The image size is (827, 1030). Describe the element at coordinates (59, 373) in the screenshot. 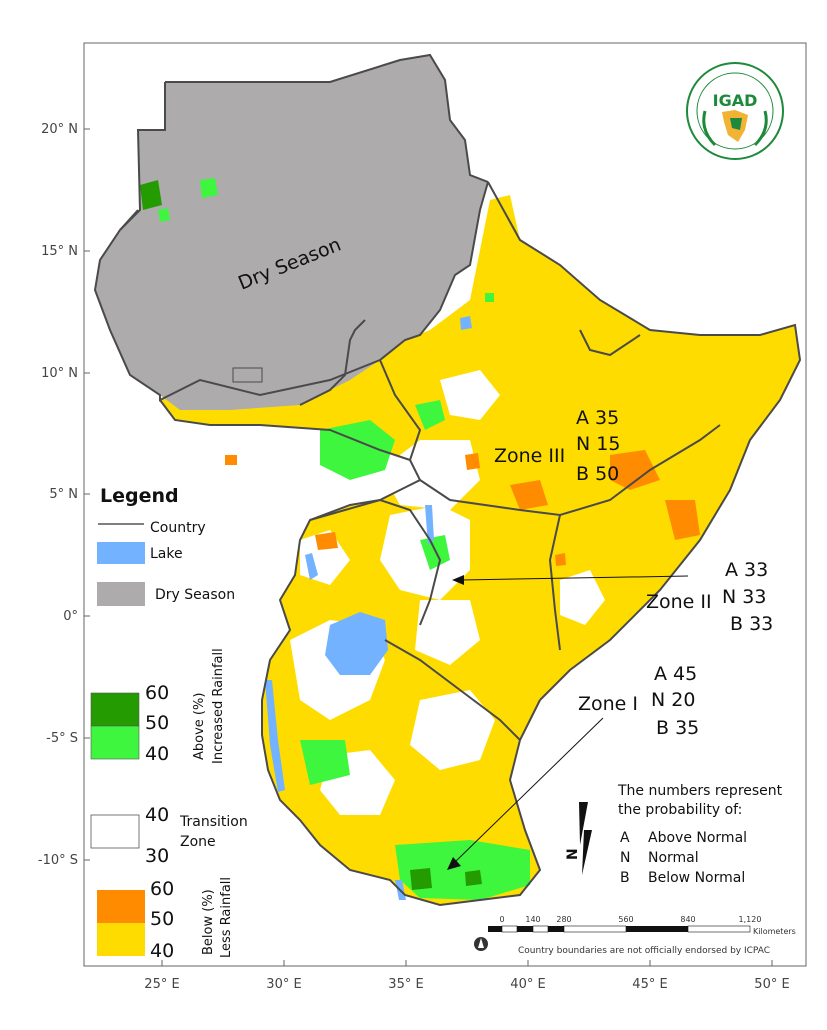

I see `lat-label: 10° N` at that location.